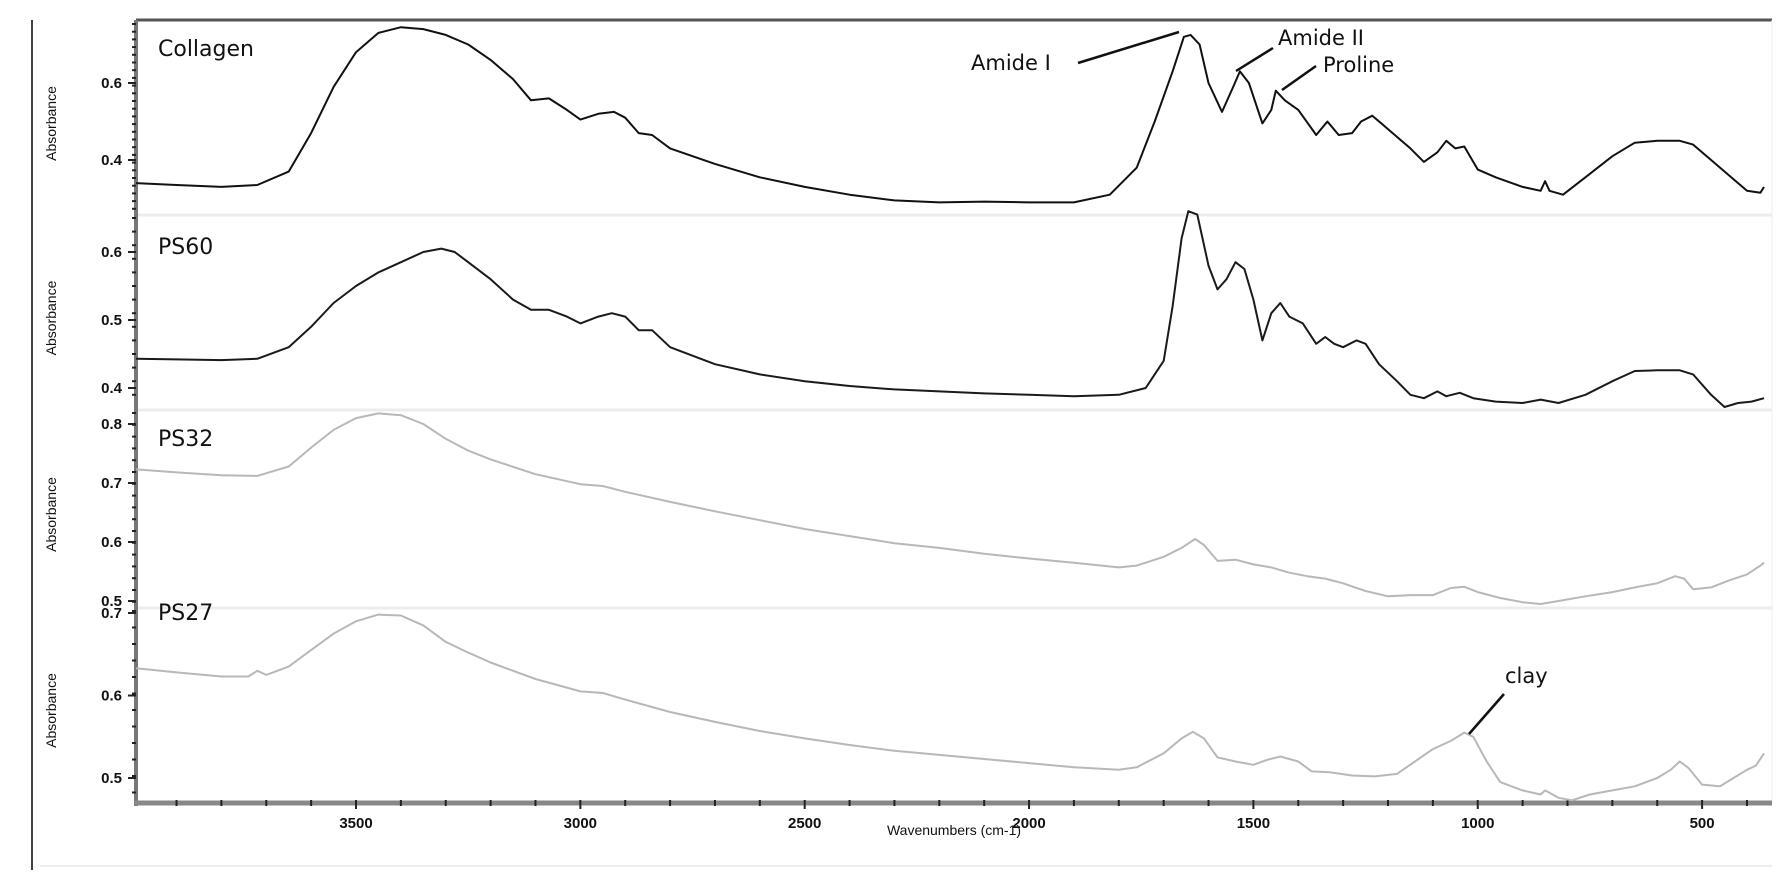  What do you see at coordinates (804, 823) in the screenshot?
I see `x-tick-label: 2500` at bounding box center [804, 823].